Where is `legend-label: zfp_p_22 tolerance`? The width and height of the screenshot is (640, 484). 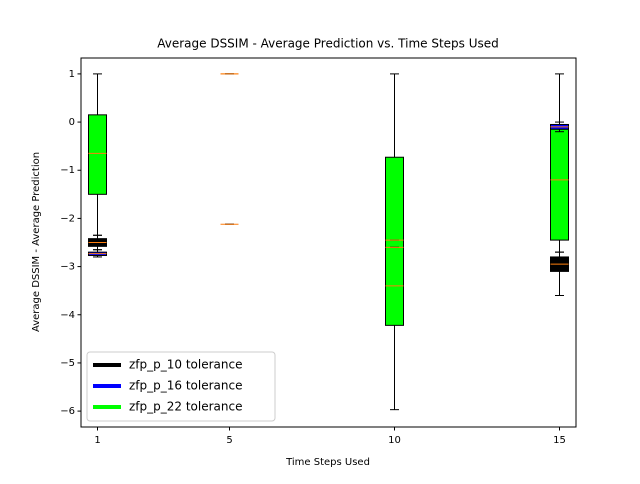 legend-label: zfp_p_22 tolerance is located at coordinates (185, 407).